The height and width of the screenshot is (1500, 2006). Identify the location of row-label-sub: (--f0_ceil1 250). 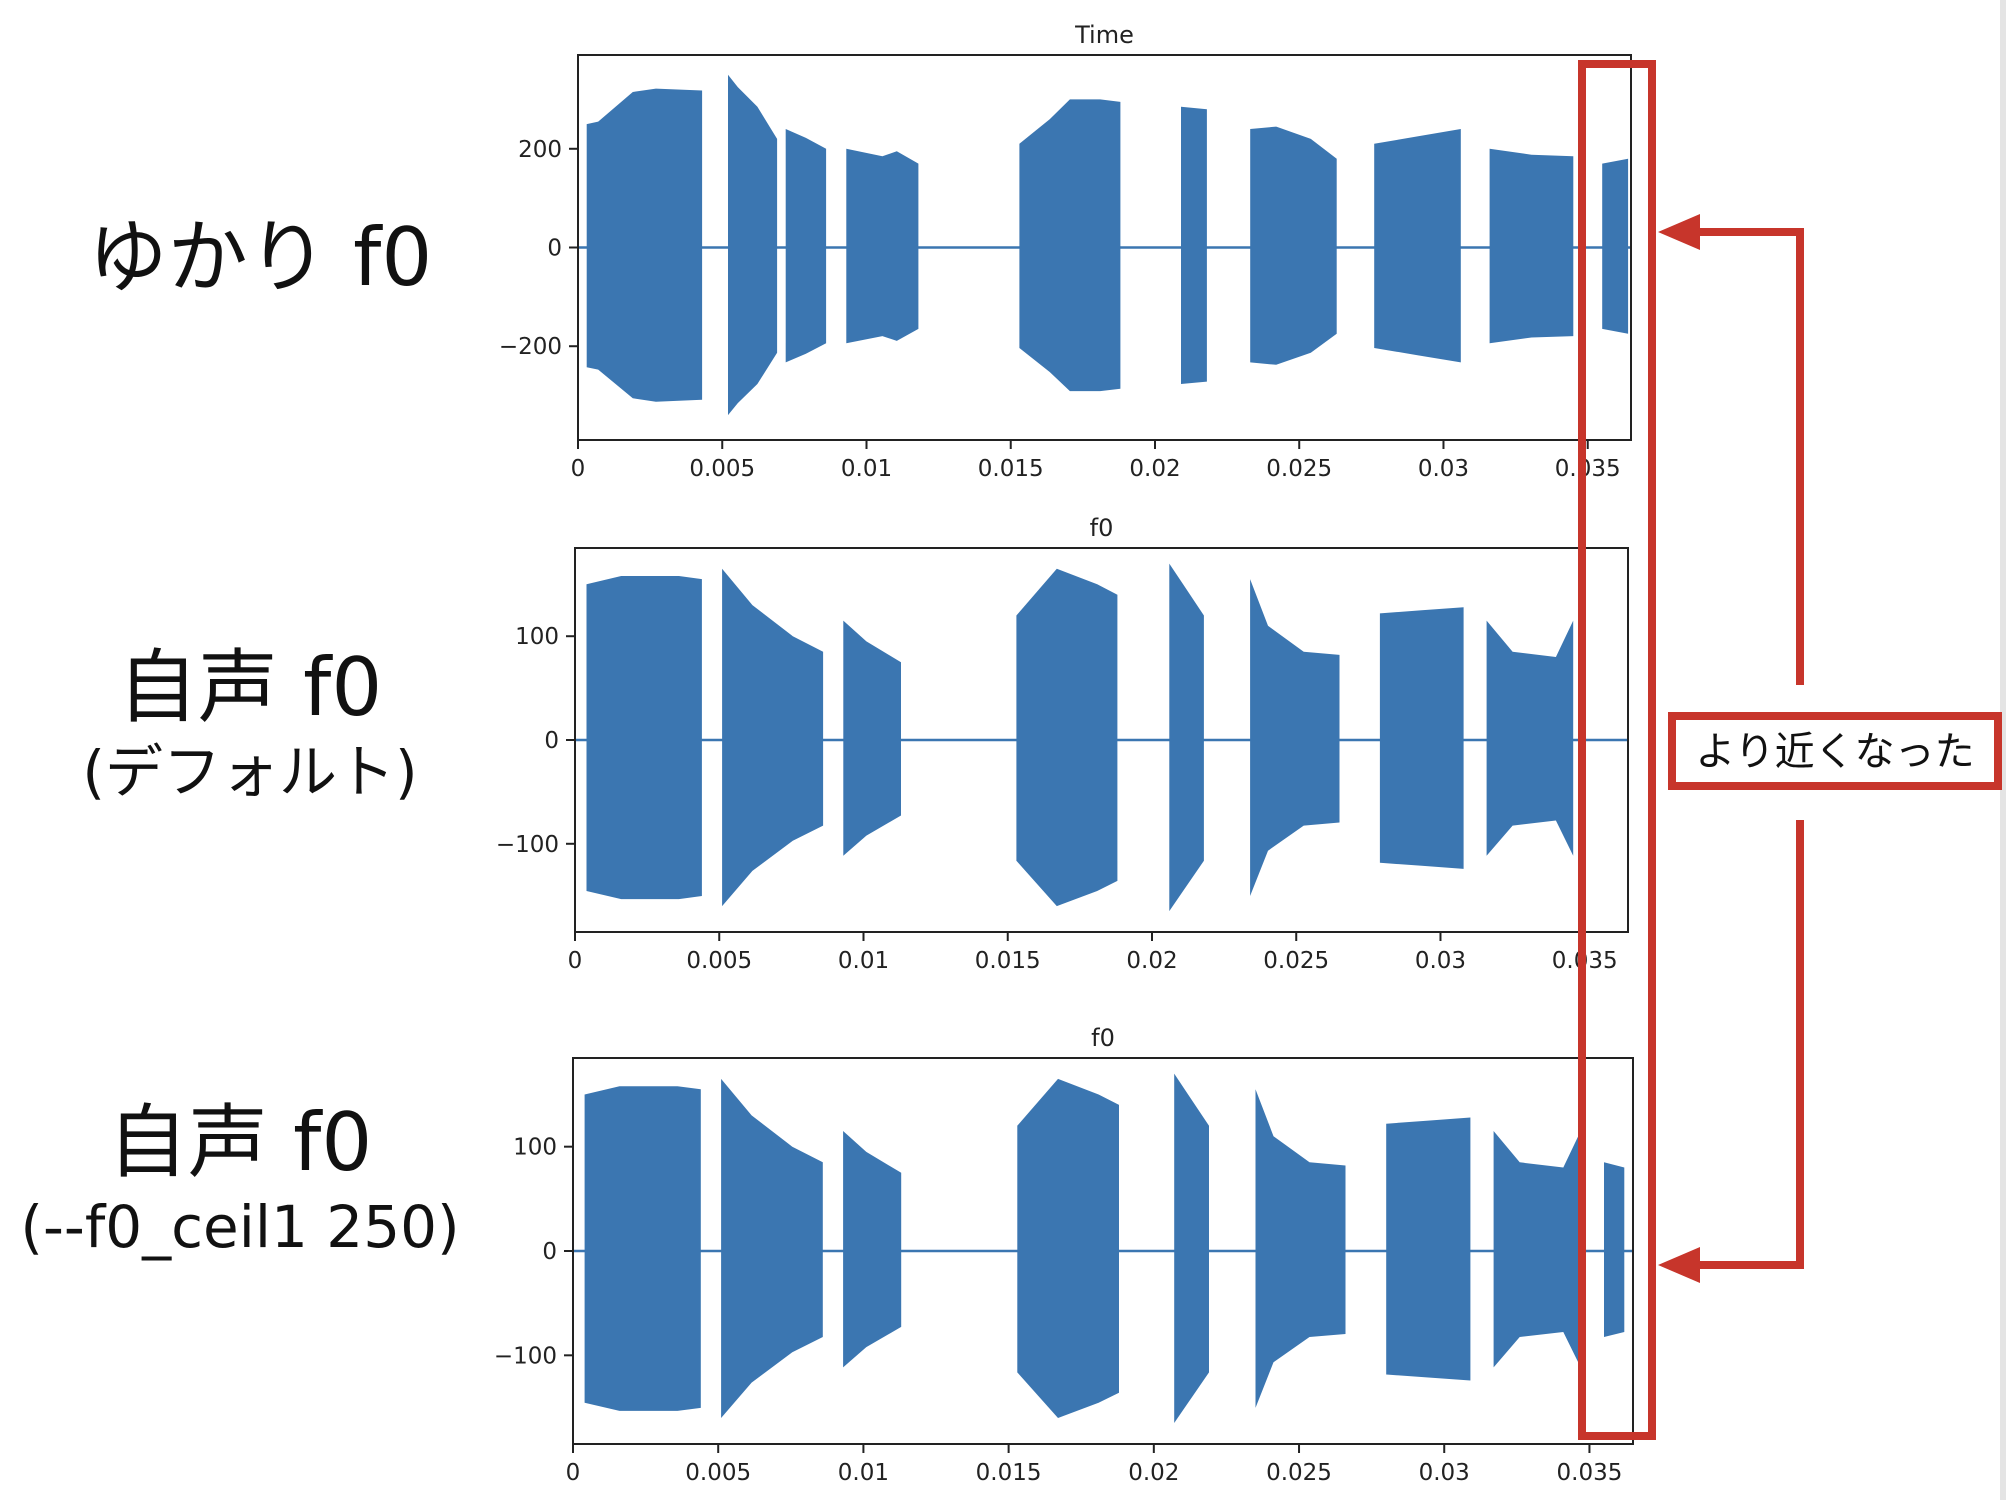
(240, 1227).